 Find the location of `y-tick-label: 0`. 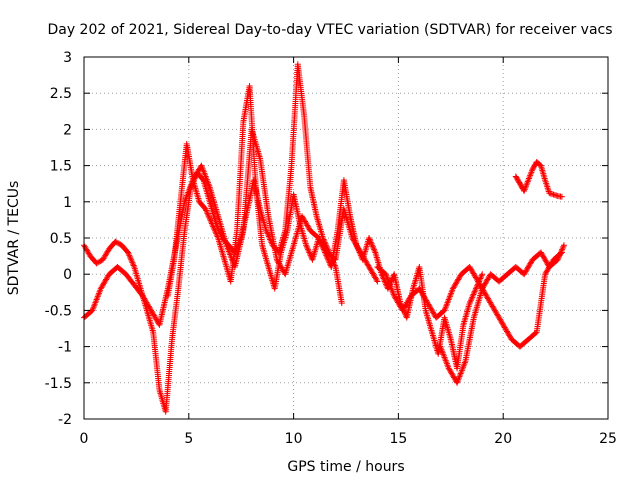

y-tick-label: 0 is located at coordinates (67, 275).